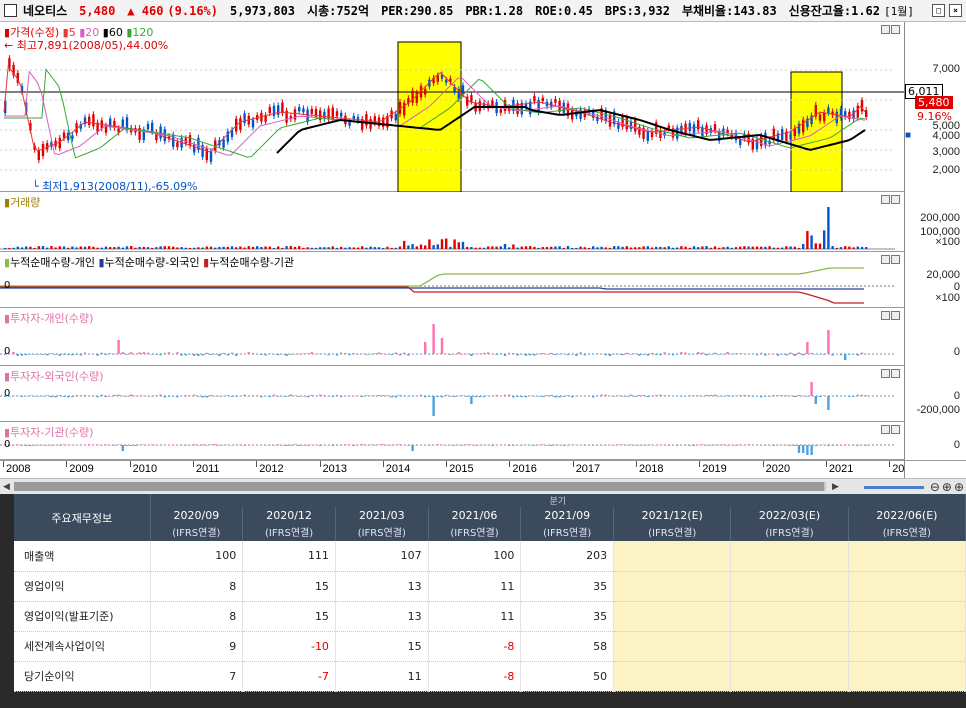 The image size is (966, 708). I want to click on chart-scrollbar: ◀ ▶ ⊖ ⊕ ⊕, so click(483, 486).